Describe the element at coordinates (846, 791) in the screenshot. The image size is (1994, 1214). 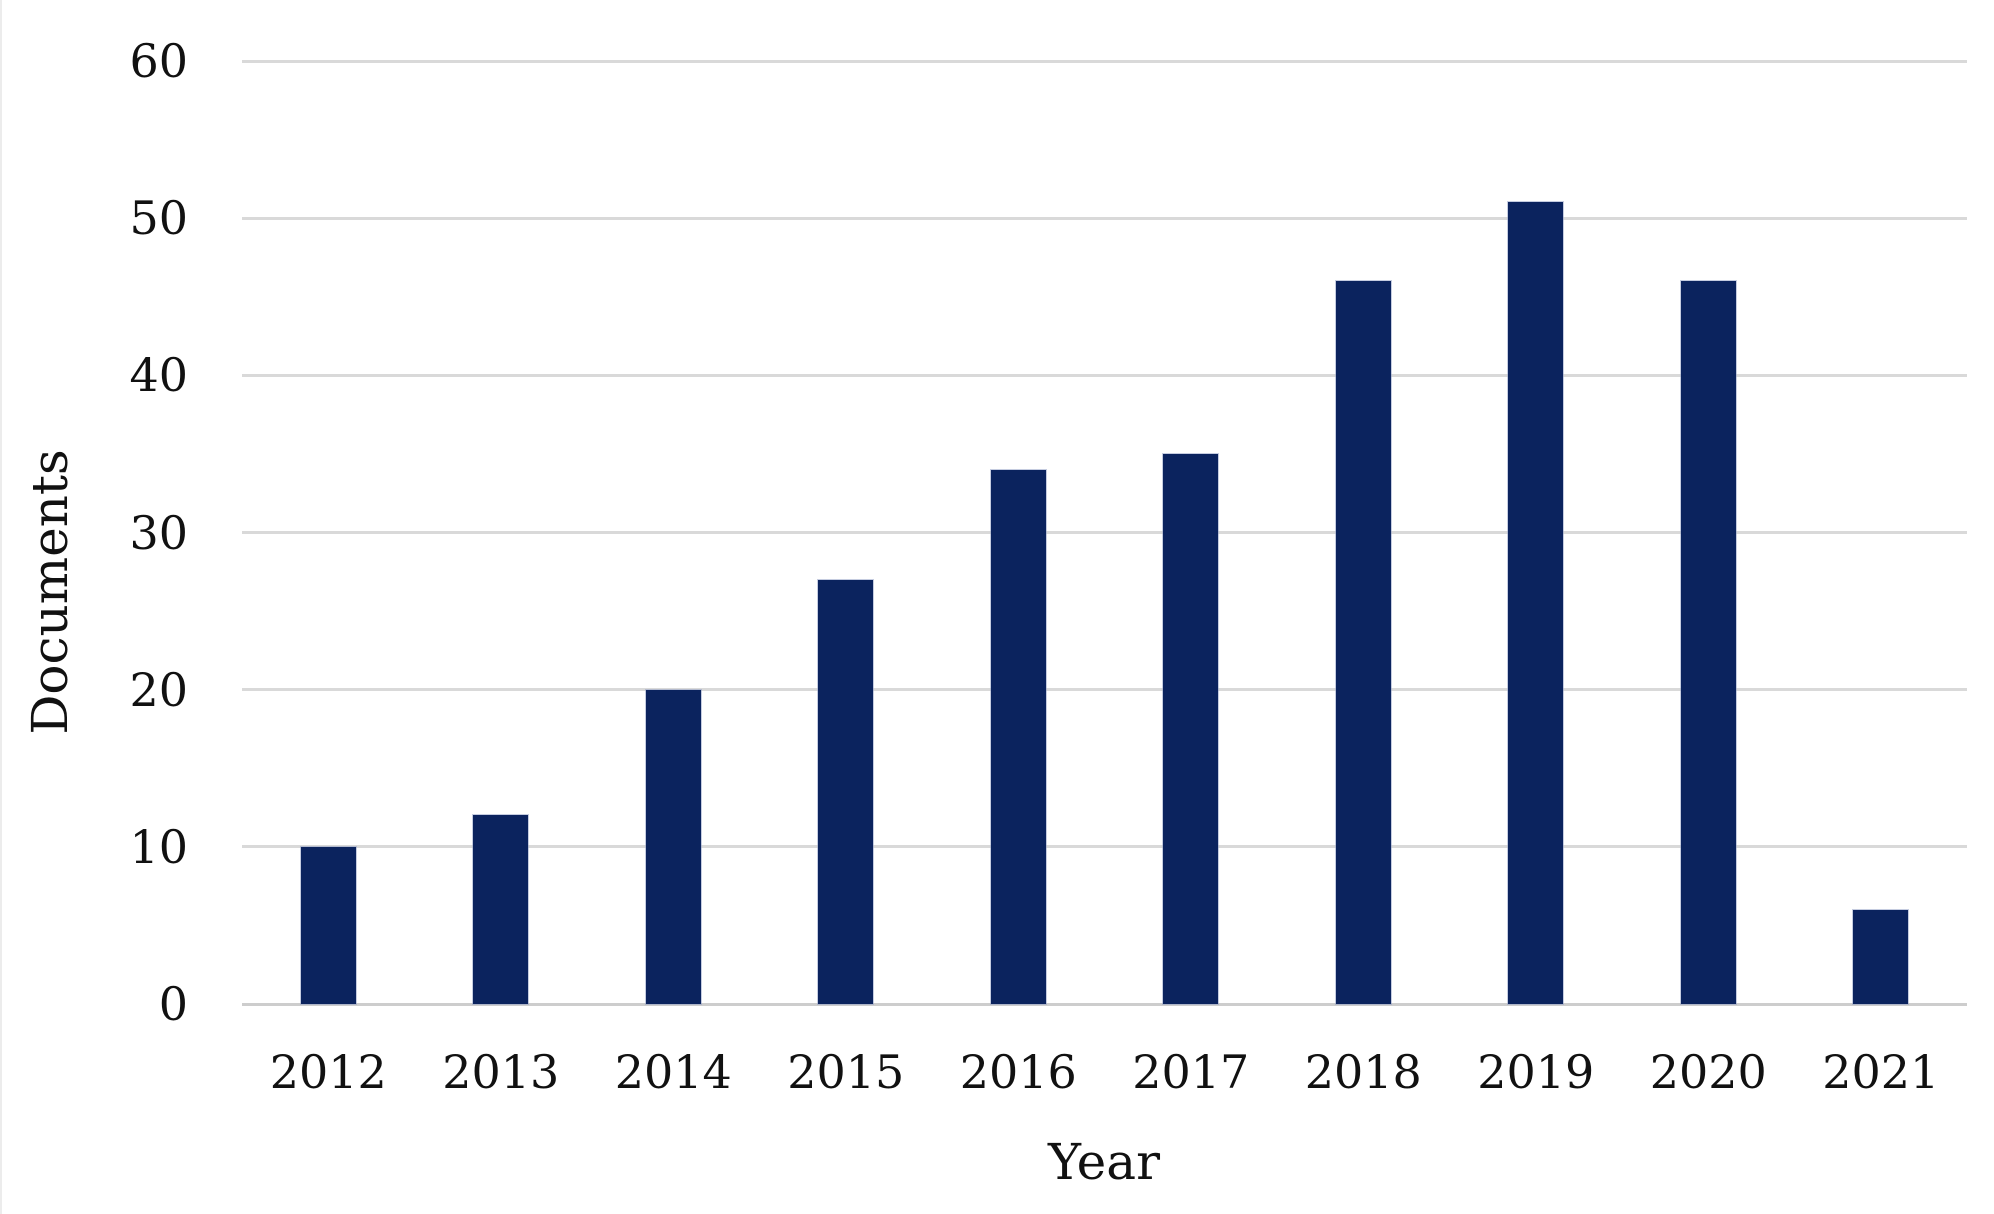
I see `bar-2015` at that location.